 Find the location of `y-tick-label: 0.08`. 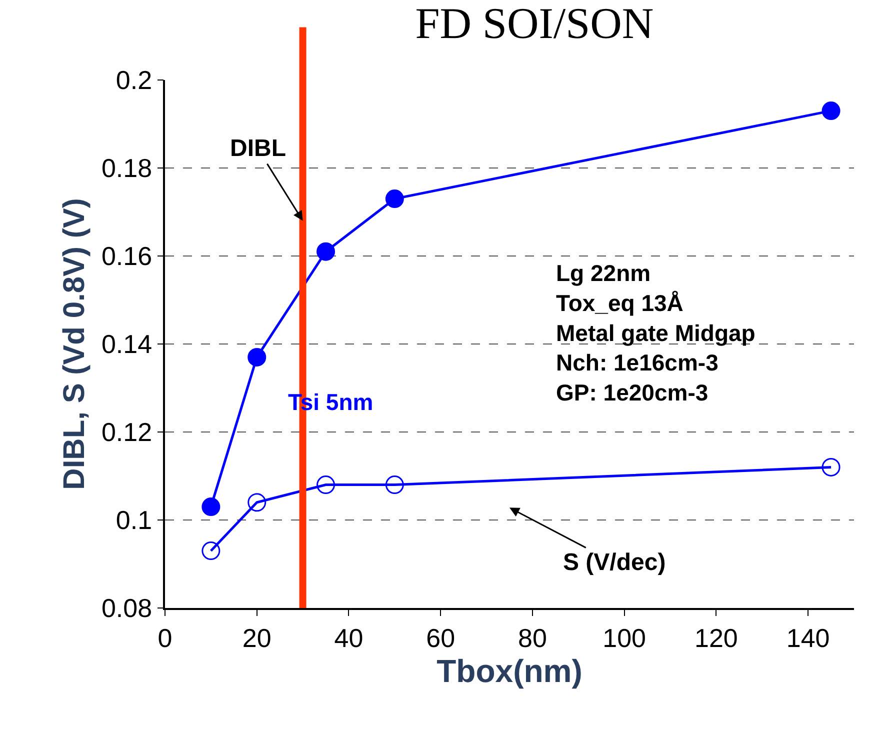

y-tick-label: 0.08 is located at coordinates (126, 608).